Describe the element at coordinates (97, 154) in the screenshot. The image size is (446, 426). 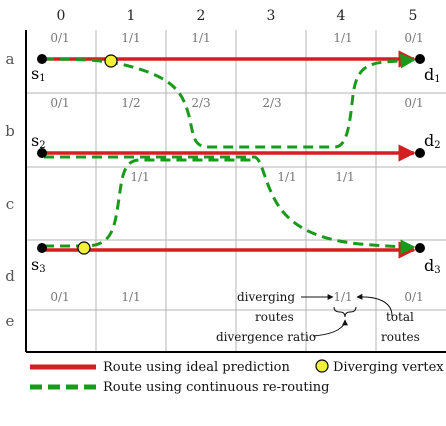
I see `diverging-vertices` at that location.